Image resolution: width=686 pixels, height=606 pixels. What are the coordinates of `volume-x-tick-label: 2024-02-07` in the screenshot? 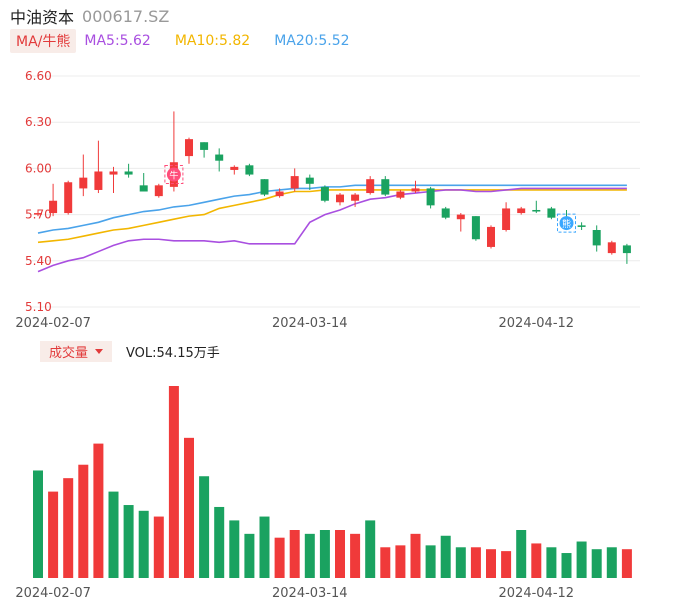 It's located at (53, 593).